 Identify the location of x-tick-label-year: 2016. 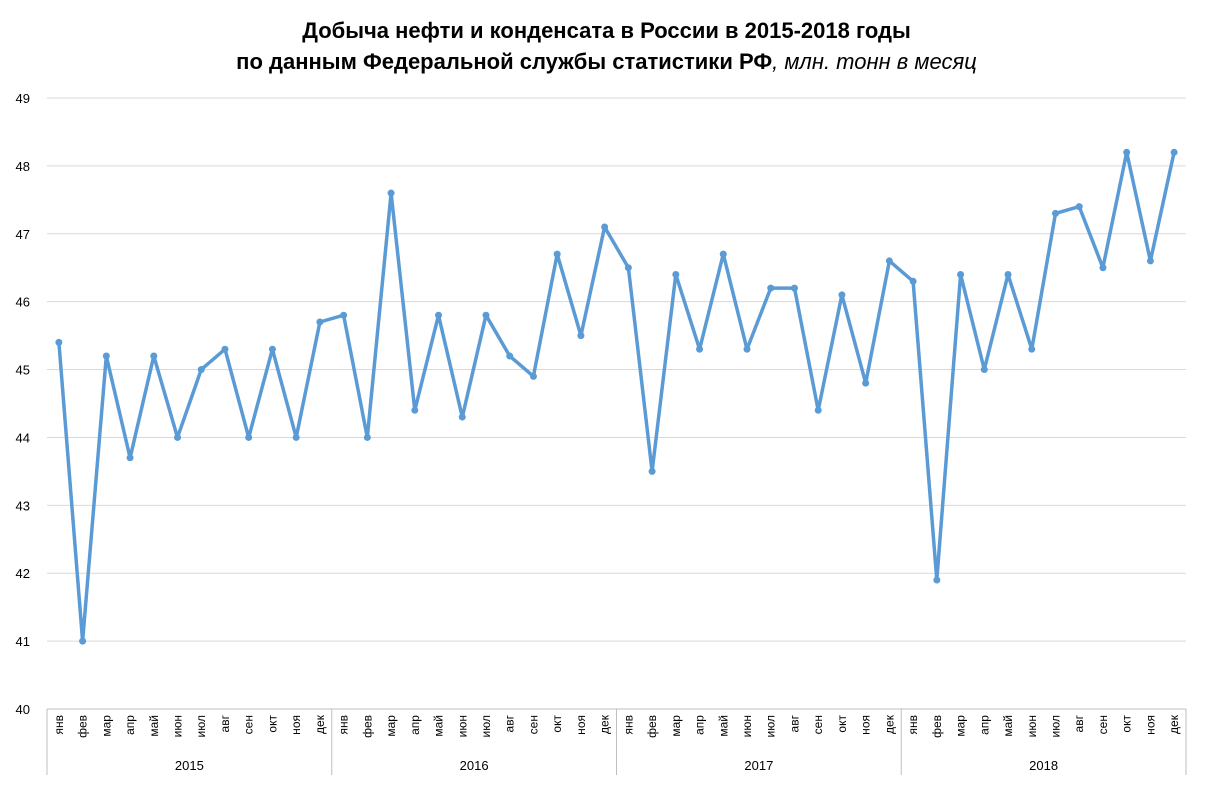
(474, 765).